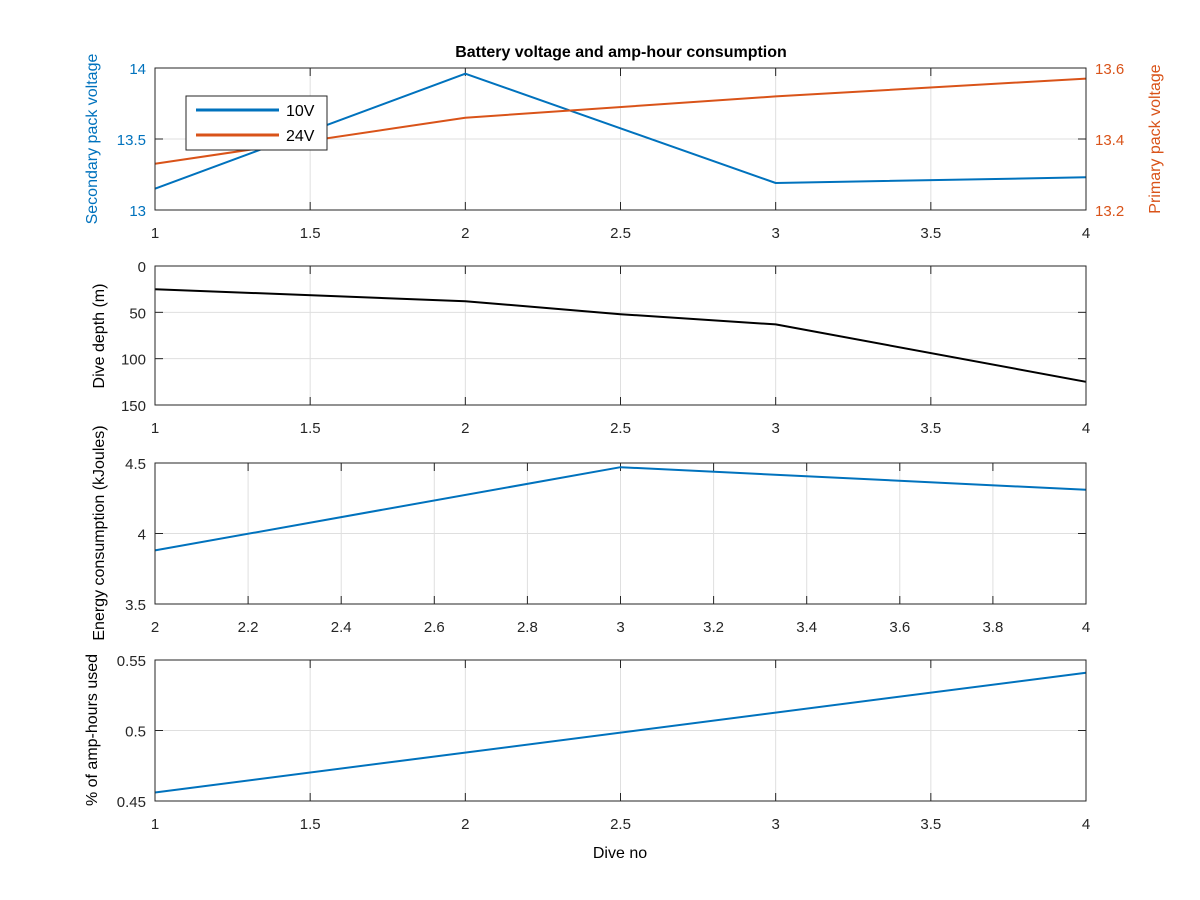 The image size is (1200, 900). Describe the element at coordinates (248, 627) in the screenshot. I see `x-tick-label: 2.2` at that location.